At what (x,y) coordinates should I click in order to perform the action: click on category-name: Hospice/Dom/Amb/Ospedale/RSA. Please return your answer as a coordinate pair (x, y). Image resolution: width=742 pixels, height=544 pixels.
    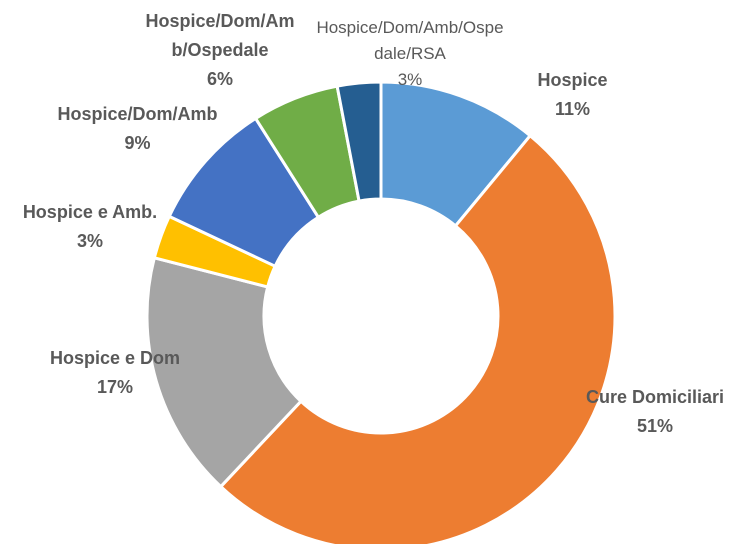
    Looking at the image, I should click on (410, 40).